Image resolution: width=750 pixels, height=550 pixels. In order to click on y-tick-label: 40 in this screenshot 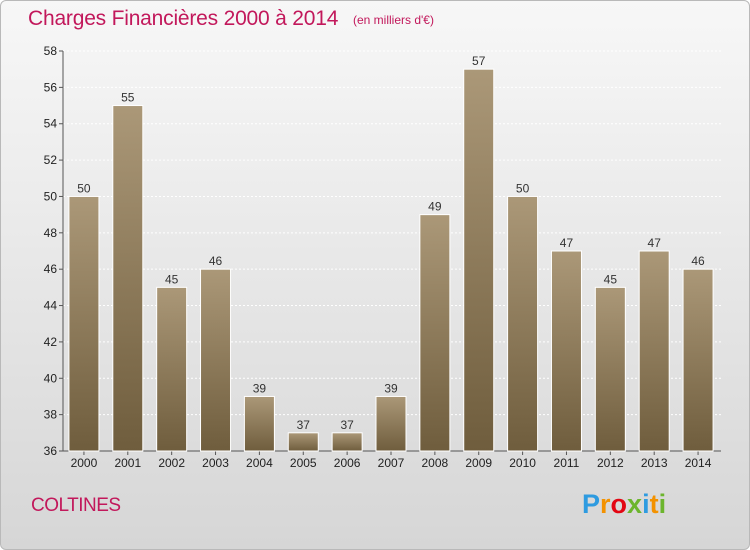, I will do `click(51, 378)`.